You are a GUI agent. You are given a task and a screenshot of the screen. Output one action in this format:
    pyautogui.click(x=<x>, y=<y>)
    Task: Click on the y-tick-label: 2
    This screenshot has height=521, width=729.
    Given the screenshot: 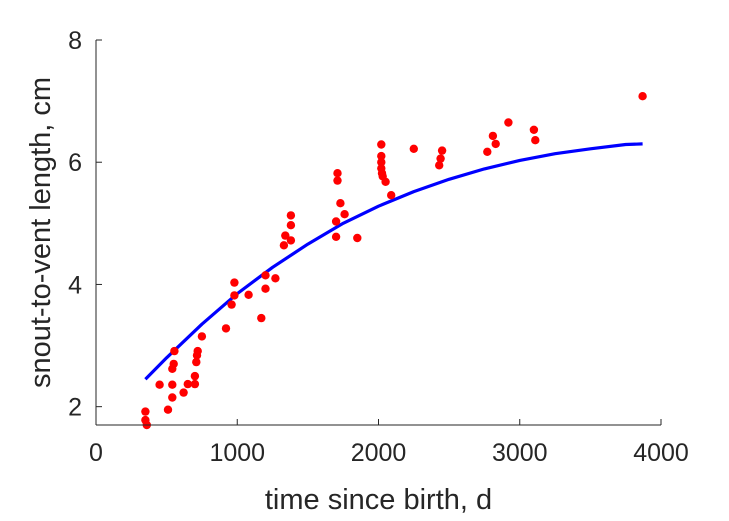 What is the action you would take?
    pyautogui.click(x=75, y=408)
    